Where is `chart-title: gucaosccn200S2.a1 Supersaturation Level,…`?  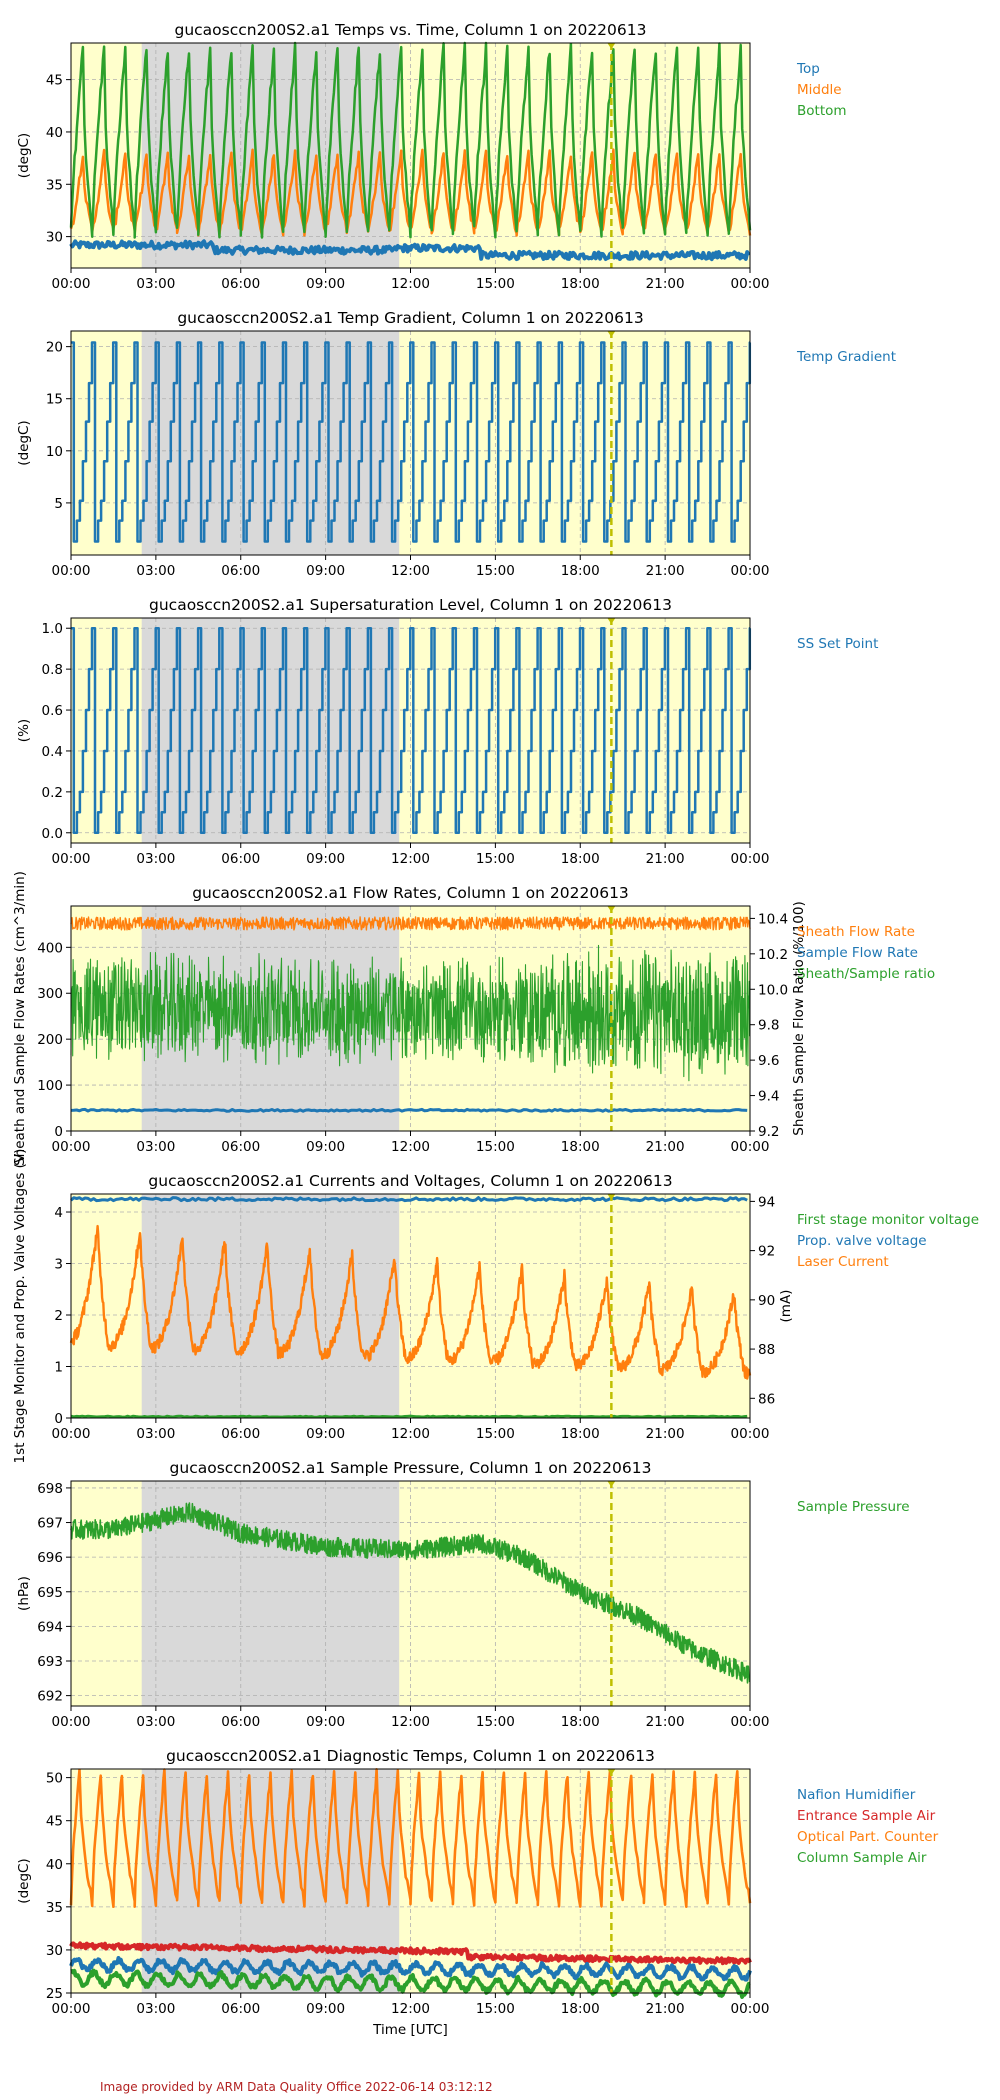
chart-title: gucaosccn200S2.a1 Supersaturation Level,… is located at coordinates (410, 605).